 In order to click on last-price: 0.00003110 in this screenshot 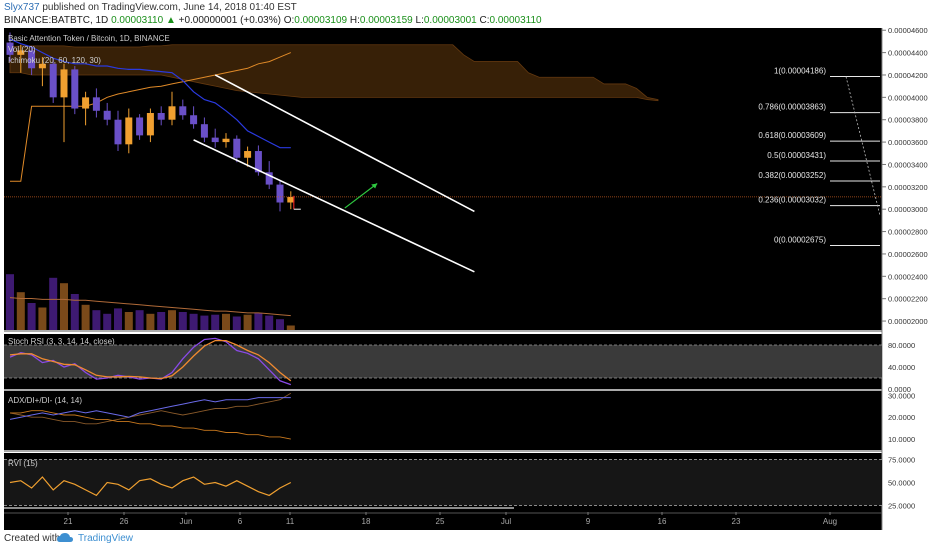, I will do `click(137, 20)`.